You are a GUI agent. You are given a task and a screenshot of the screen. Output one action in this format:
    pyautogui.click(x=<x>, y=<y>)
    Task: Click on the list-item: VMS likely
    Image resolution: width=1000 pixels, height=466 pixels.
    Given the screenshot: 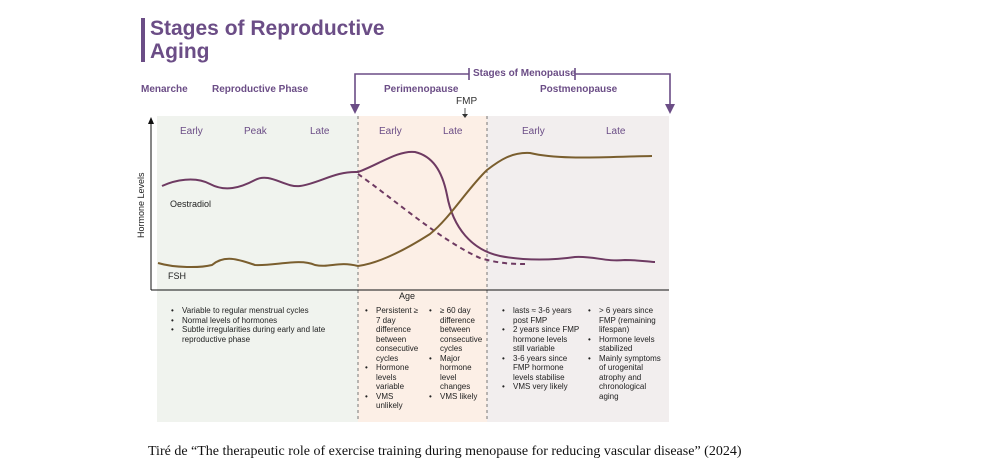 What is the action you would take?
    pyautogui.click(x=456, y=397)
    